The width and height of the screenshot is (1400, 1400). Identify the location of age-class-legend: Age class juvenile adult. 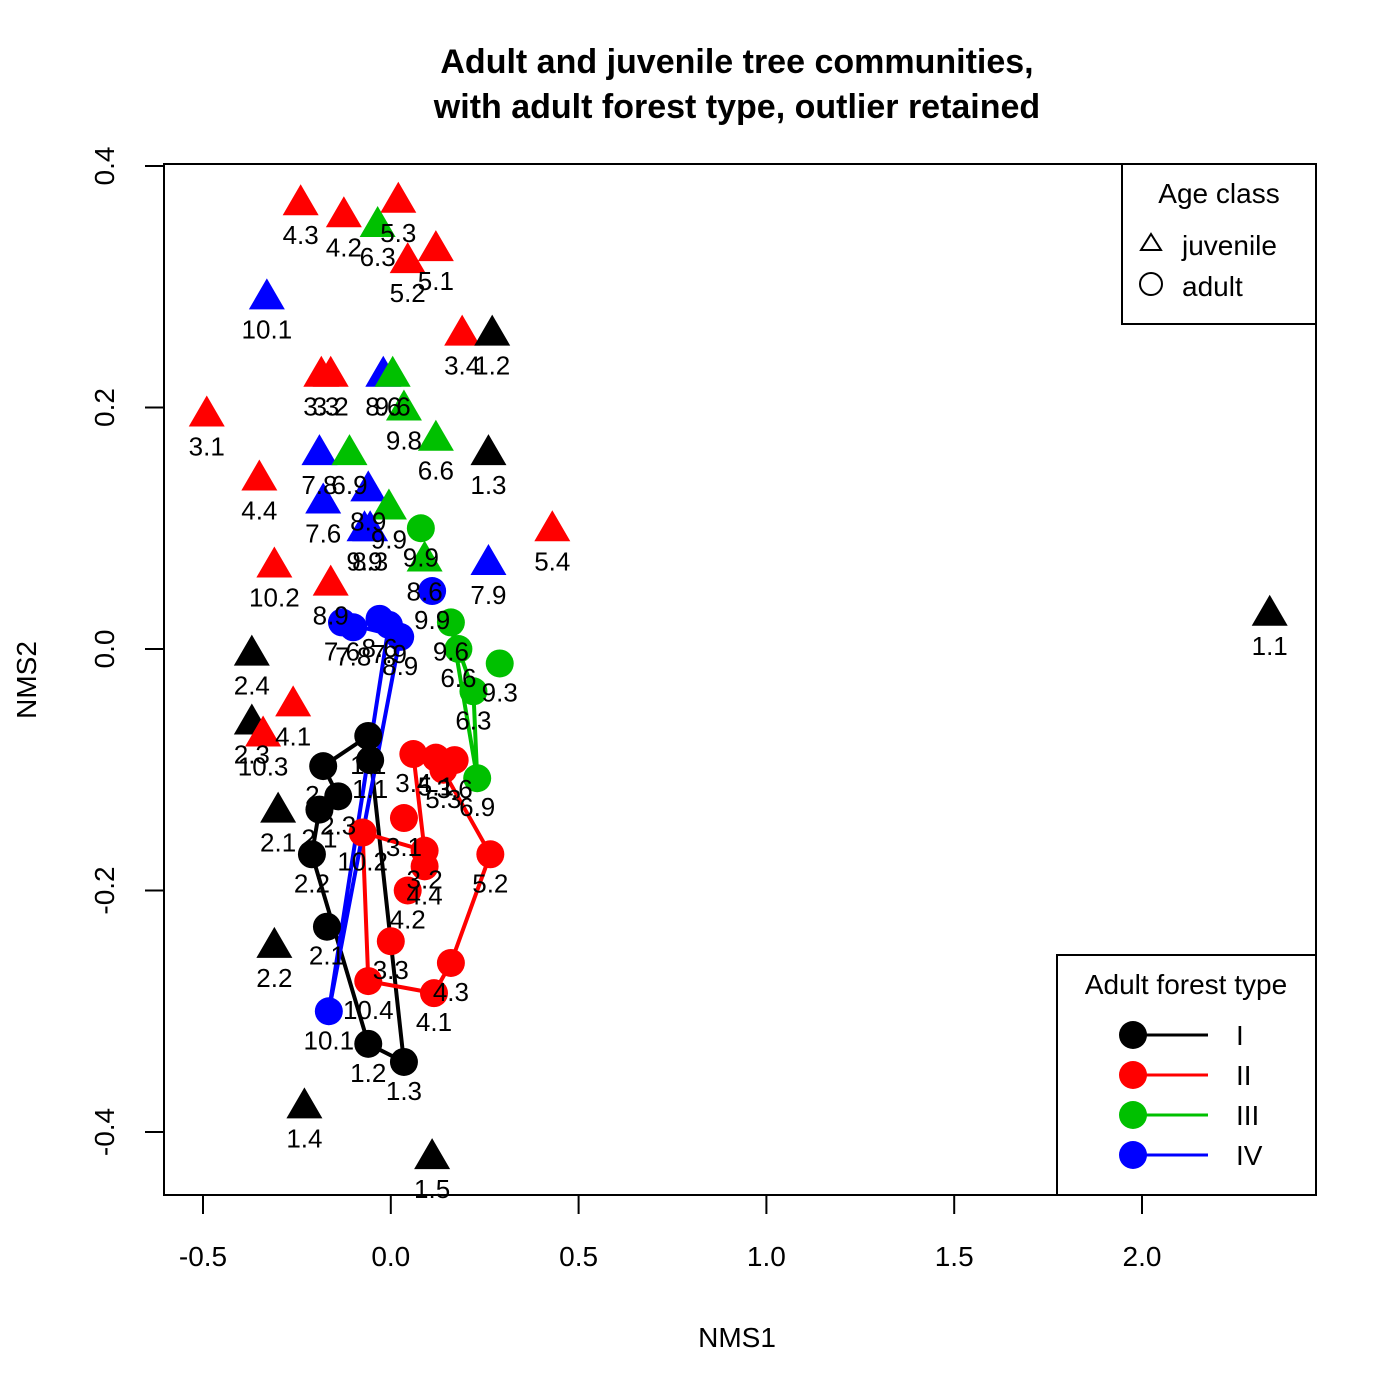
(1219, 244).